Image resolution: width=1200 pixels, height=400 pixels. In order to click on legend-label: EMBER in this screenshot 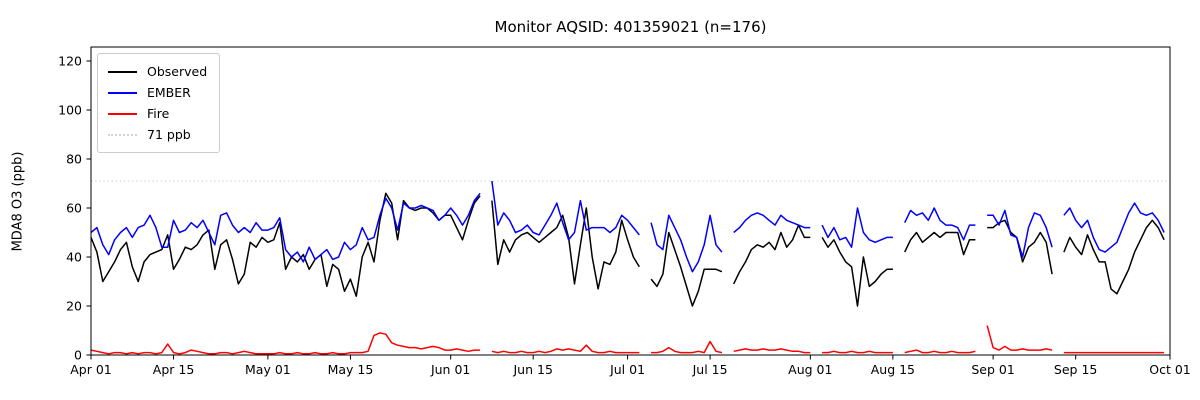, I will do `click(169, 92)`.